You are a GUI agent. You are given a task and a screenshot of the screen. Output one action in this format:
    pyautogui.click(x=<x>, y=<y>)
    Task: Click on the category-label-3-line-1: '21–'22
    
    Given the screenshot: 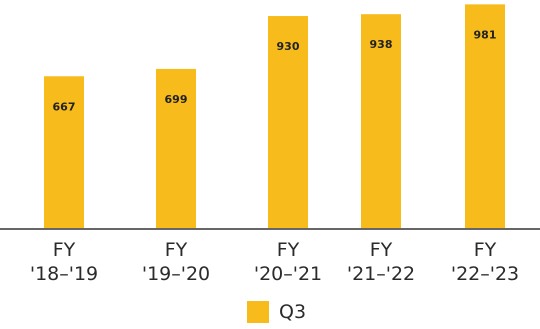 What is the action you would take?
    pyautogui.click(x=381, y=274)
    